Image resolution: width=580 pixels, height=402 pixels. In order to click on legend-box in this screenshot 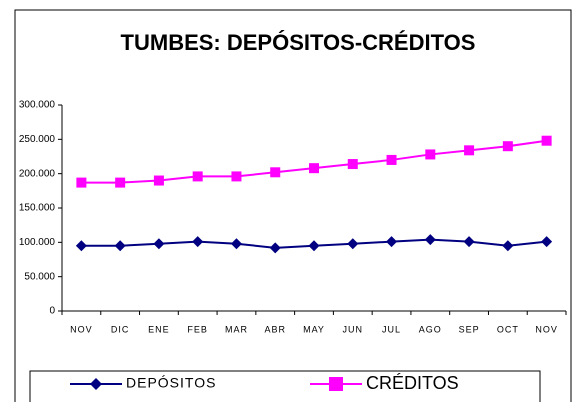, I will do `click(285, 386)`.